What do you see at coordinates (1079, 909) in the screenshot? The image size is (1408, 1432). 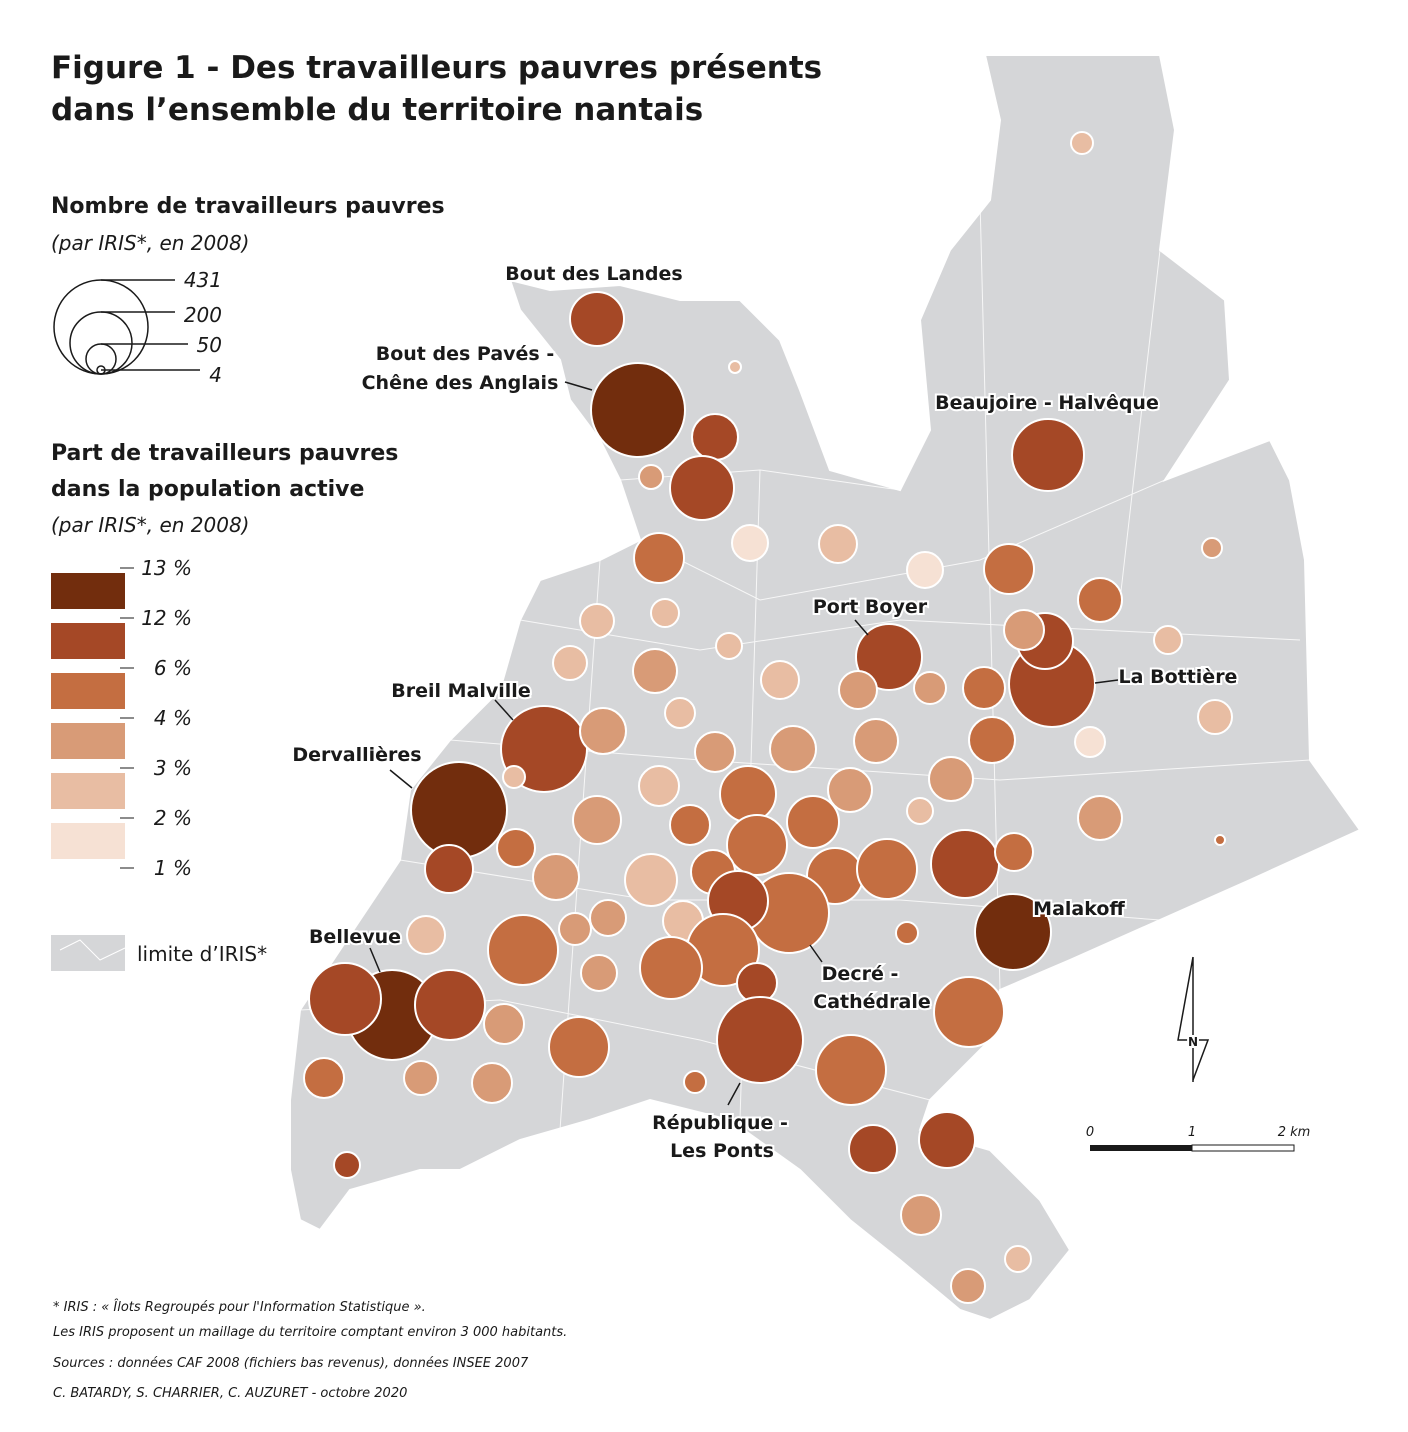 I see `place-label: Malakoff` at bounding box center [1079, 909].